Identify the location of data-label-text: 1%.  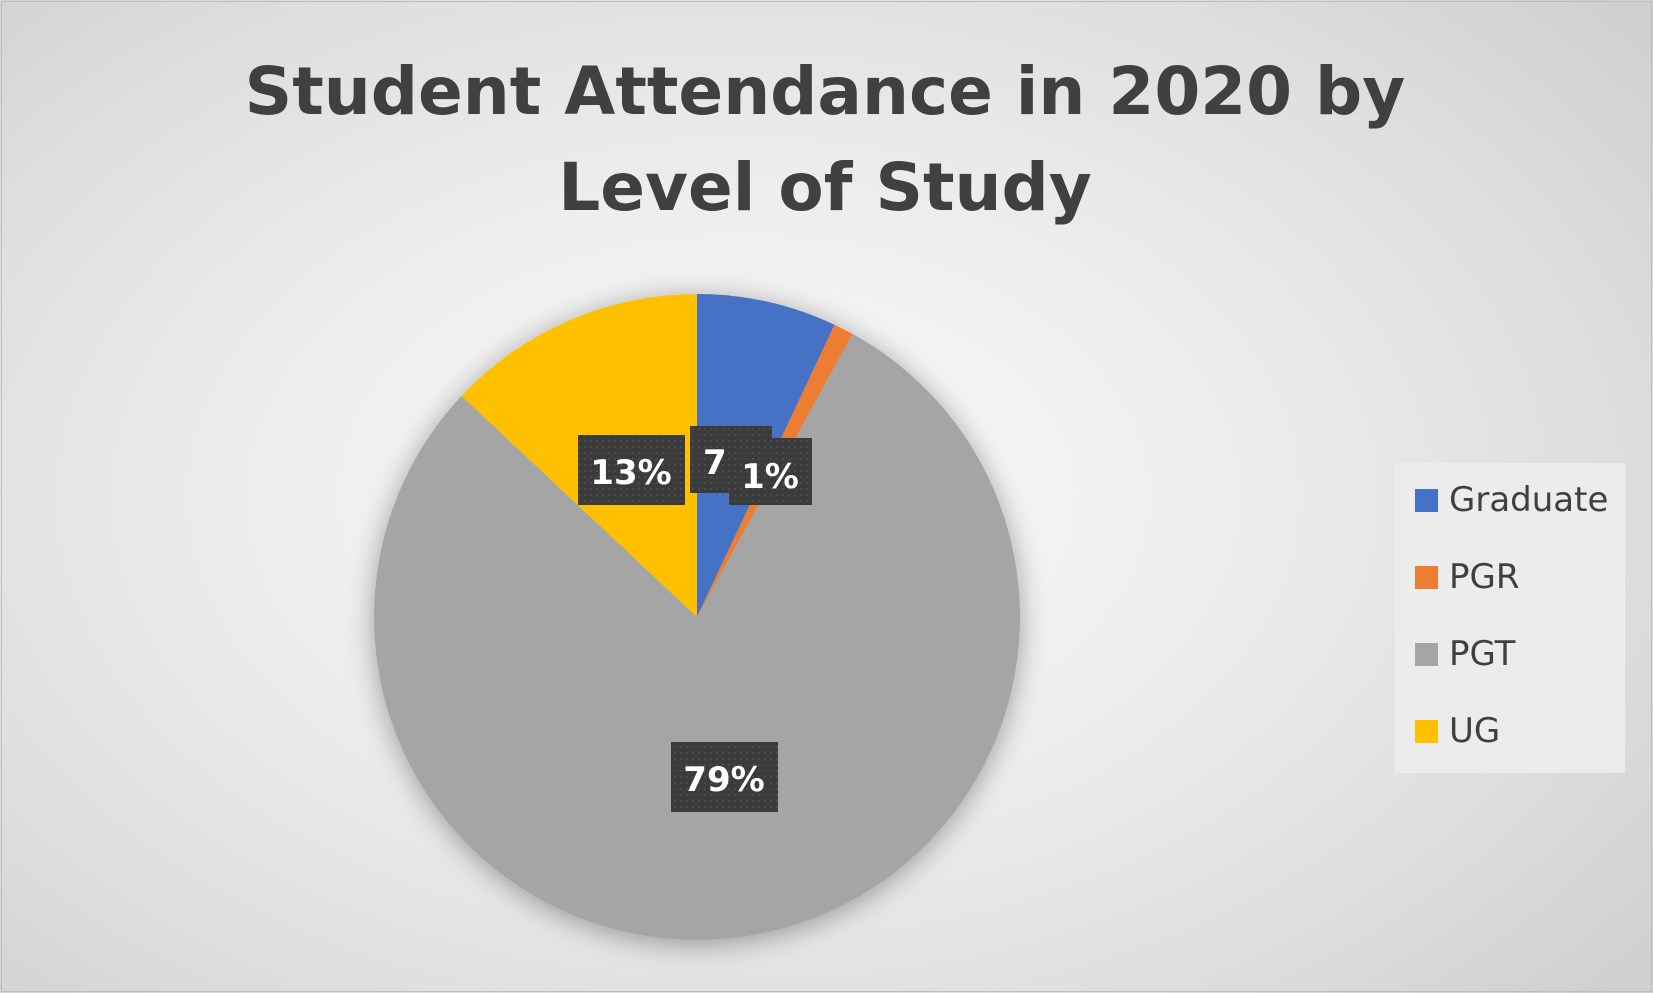
(770, 477).